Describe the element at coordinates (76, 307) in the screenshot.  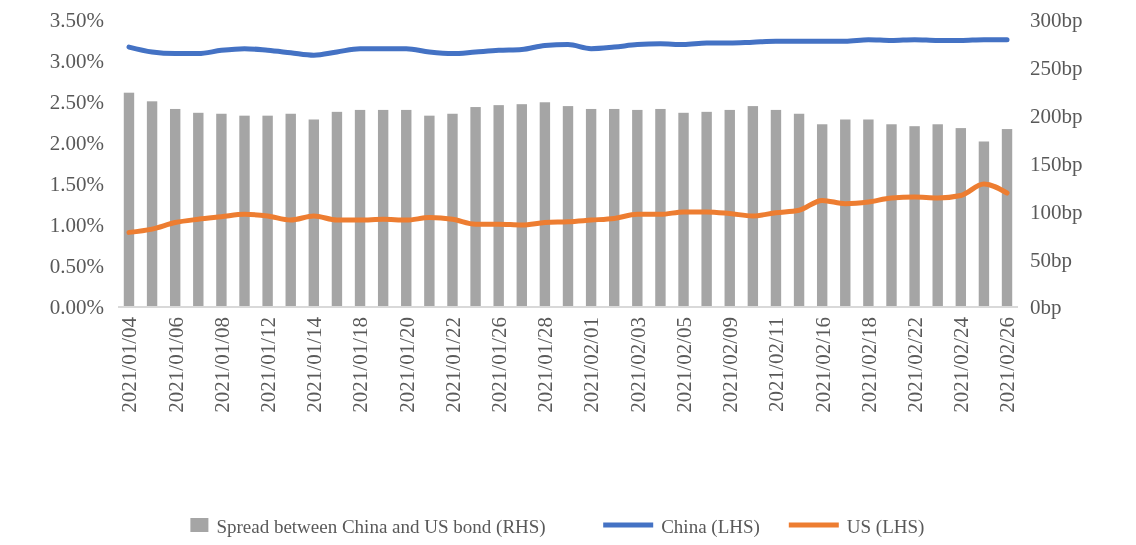
I see `y-tick-label: 0.00%` at that location.